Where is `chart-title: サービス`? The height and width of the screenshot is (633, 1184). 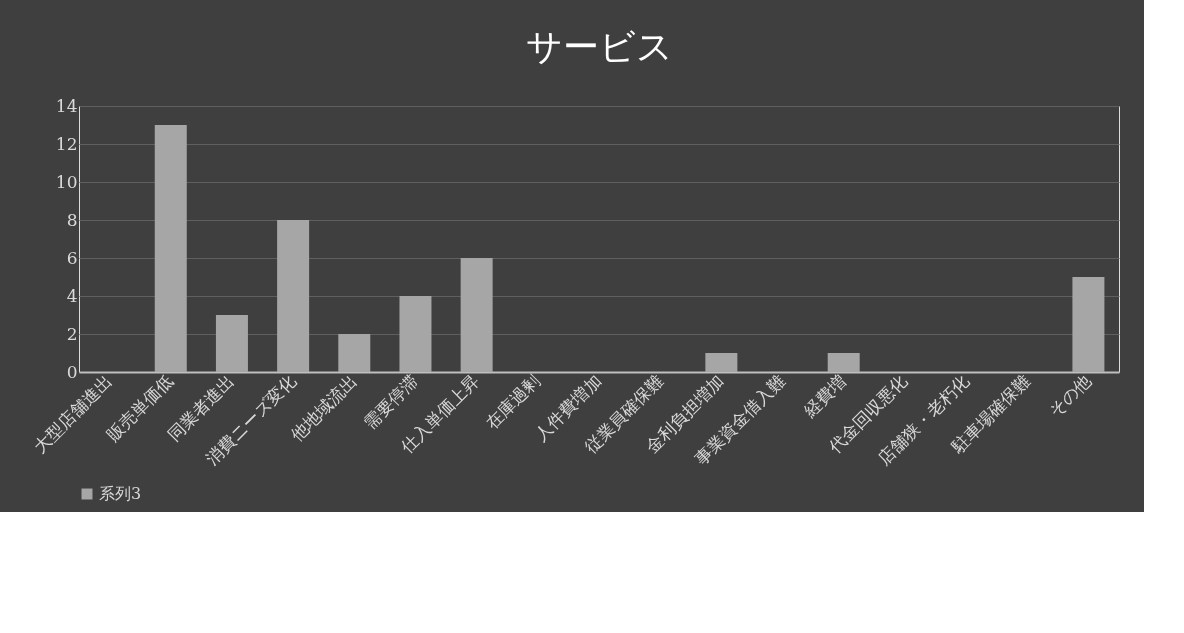
chart-title: サービス is located at coordinates (599, 46).